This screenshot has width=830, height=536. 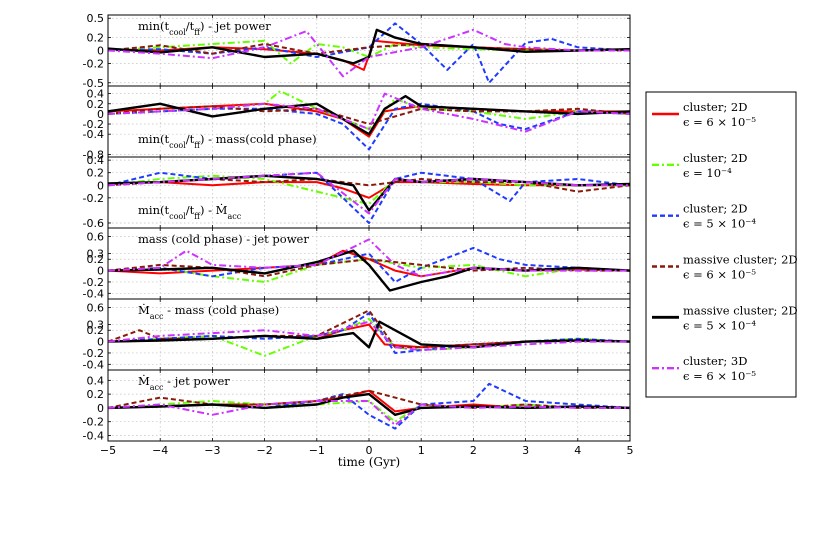 What do you see at coordinates (715, 158) in the screenshot?
I see `legend-label-2: cluster; 2D` at bounding box center [715, 158].